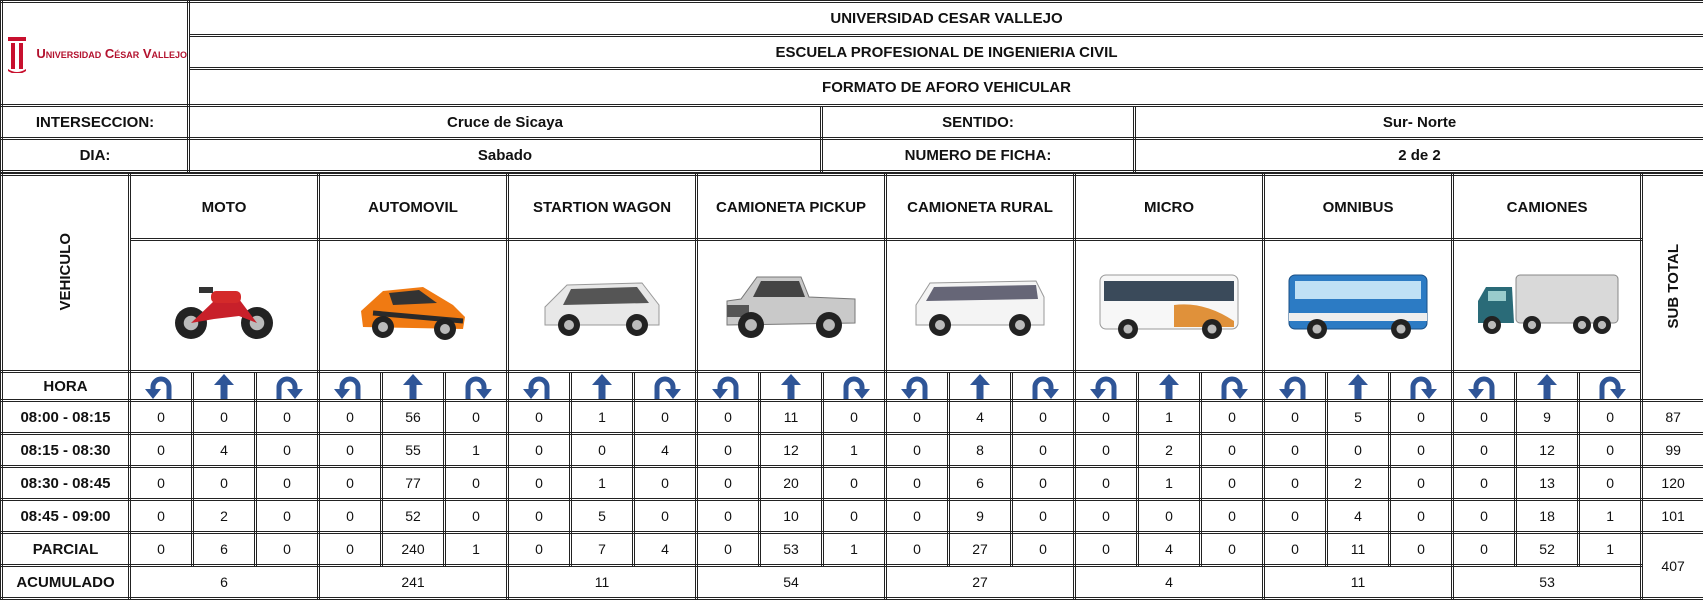  I want to click on info-cell: NUMERO DE FICHA:, so click(978, 155).